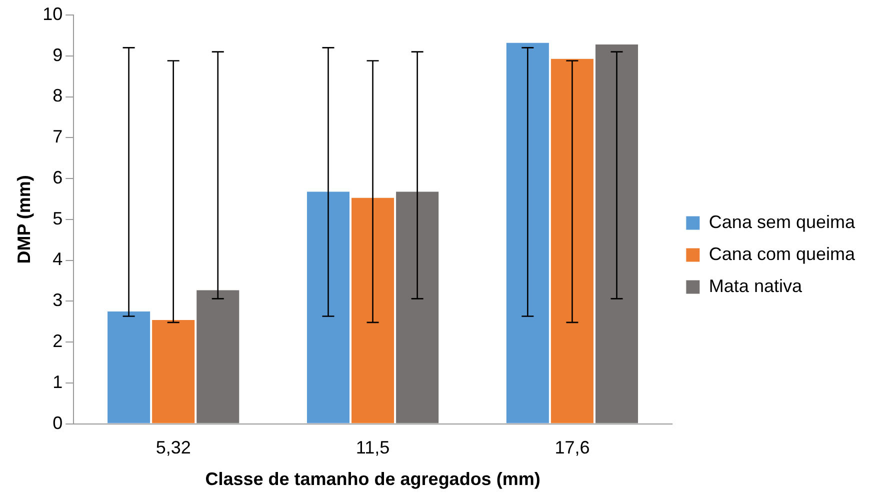 The width and height of the screenshot is (885, 500). I want to click on y-tick-label: 1, so click(57, 382).